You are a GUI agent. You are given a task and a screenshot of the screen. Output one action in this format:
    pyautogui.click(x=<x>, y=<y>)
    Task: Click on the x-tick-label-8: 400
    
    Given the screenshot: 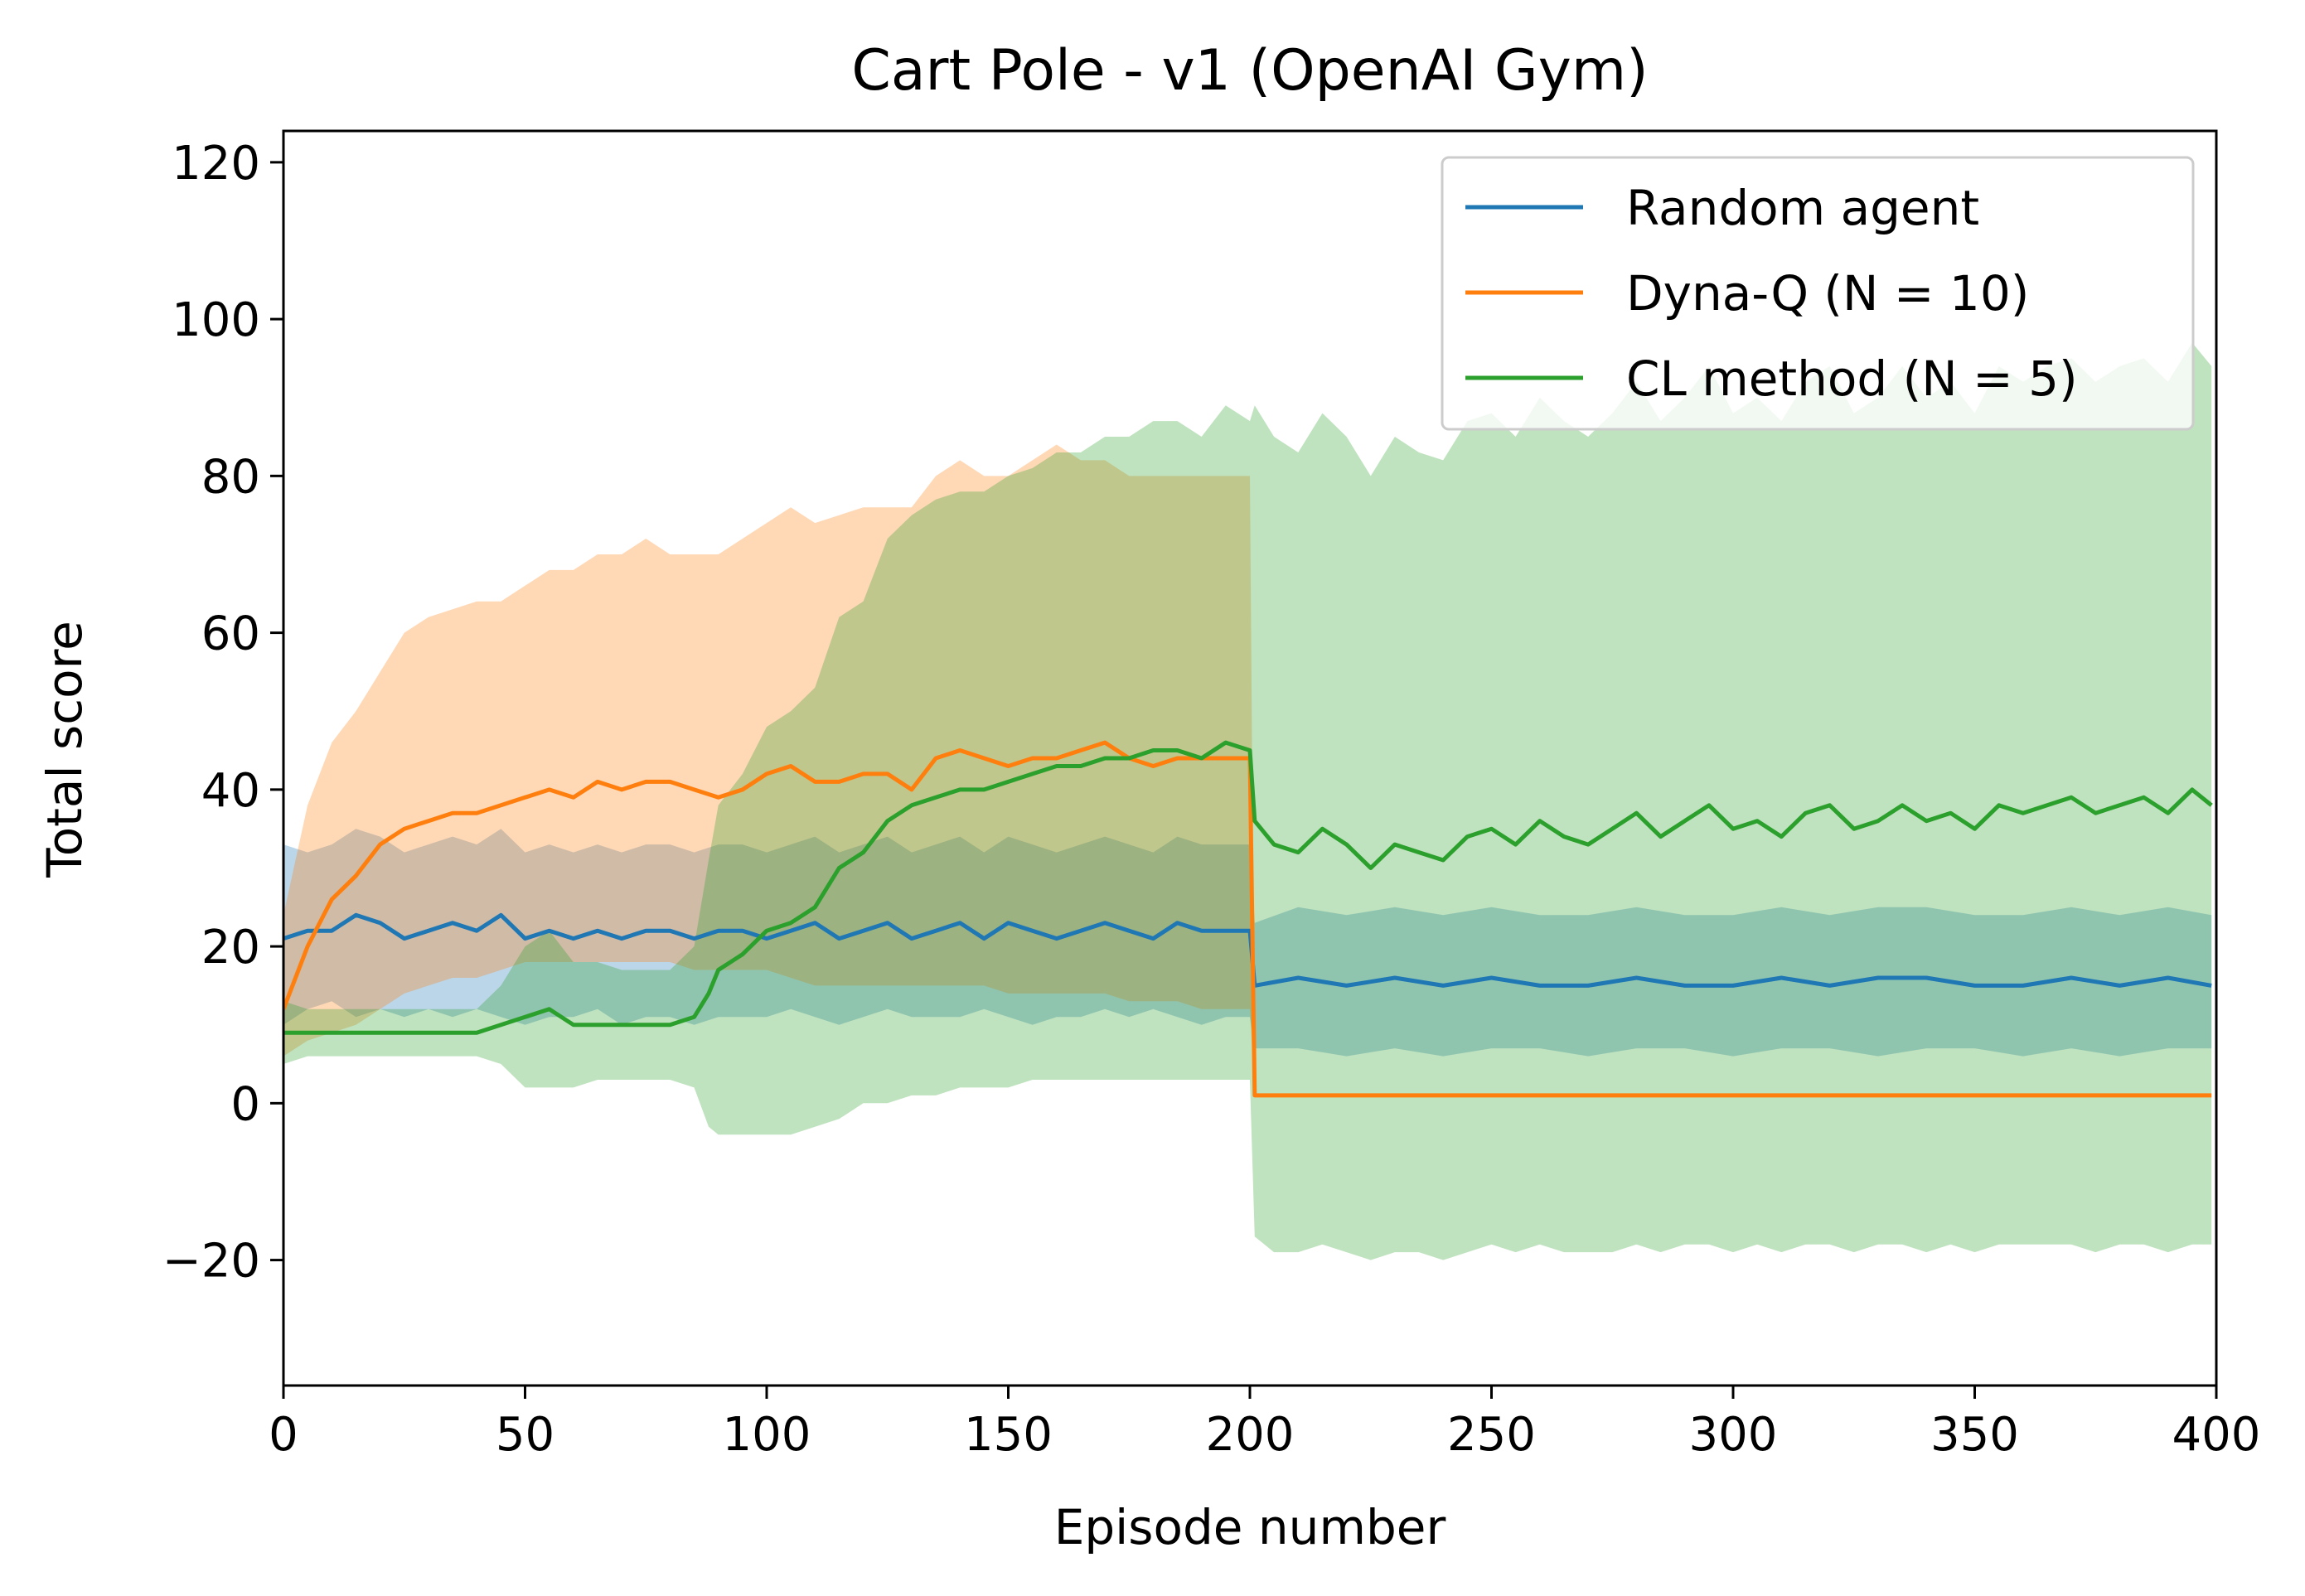 What is the action you would take?
    pyautogui.click(x=2217, y=1435)
    